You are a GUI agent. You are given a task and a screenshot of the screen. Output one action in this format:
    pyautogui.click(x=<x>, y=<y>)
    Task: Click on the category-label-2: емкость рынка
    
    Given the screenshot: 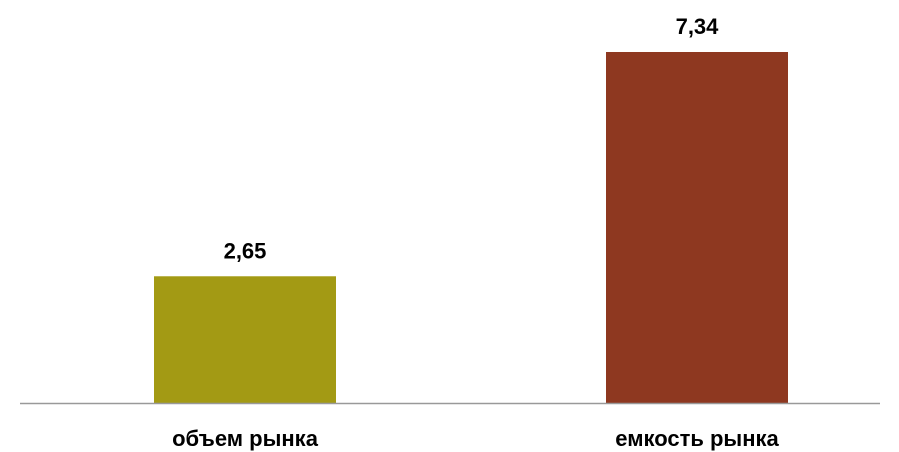 What is the action you would take?
    pyautogui.click(x=697, y=438)
    